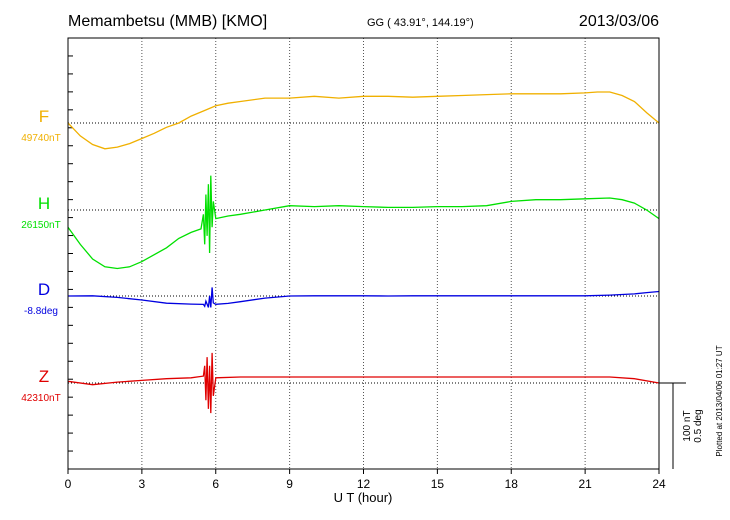 The height and width of the screenshot is (520, 730). Describe the element at coordinates (512, 484) in the screenshot. I see `x-tick-label-18: 18` at that location.